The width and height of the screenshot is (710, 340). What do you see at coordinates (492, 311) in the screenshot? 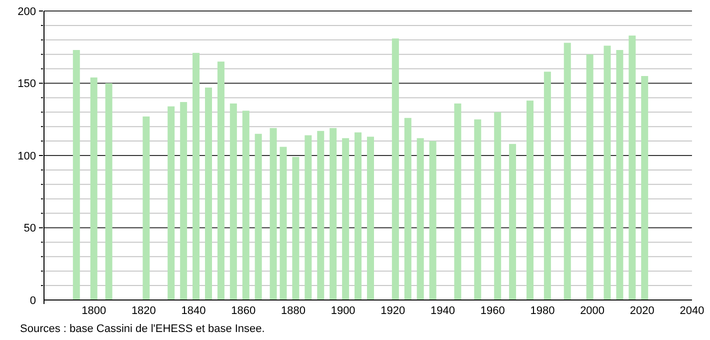
I see `x-tick-label: 1960` at bounding box center [492, 311].